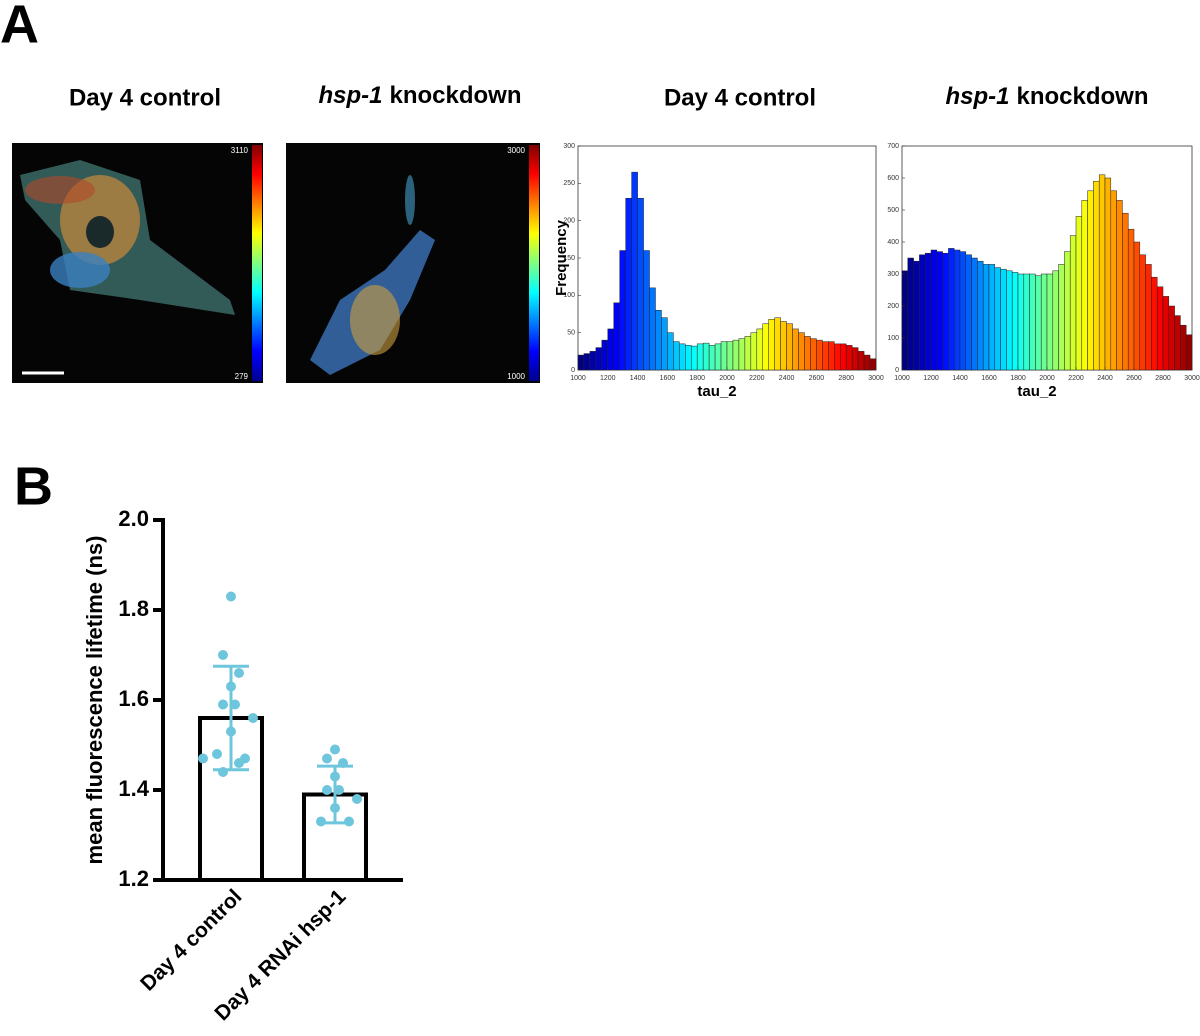  What do you see at coordinates (1105, 378) in the screenshot?
I see `x-tick-label: 2400` at bounding box center [1105, 378].